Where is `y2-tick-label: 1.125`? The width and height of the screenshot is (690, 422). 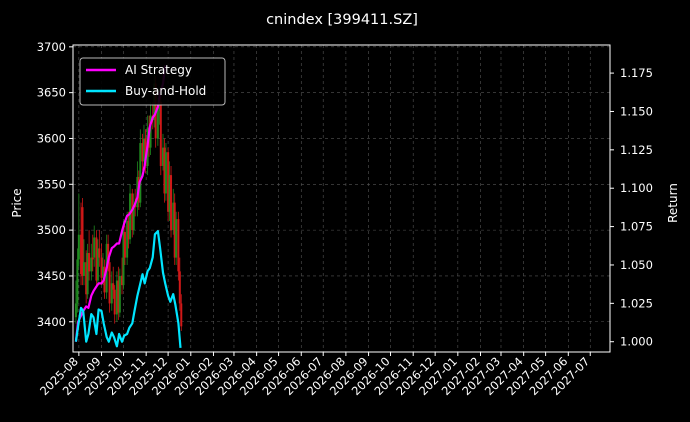 y2-tick-label: 1.125 is located at coordinates (636, 150).